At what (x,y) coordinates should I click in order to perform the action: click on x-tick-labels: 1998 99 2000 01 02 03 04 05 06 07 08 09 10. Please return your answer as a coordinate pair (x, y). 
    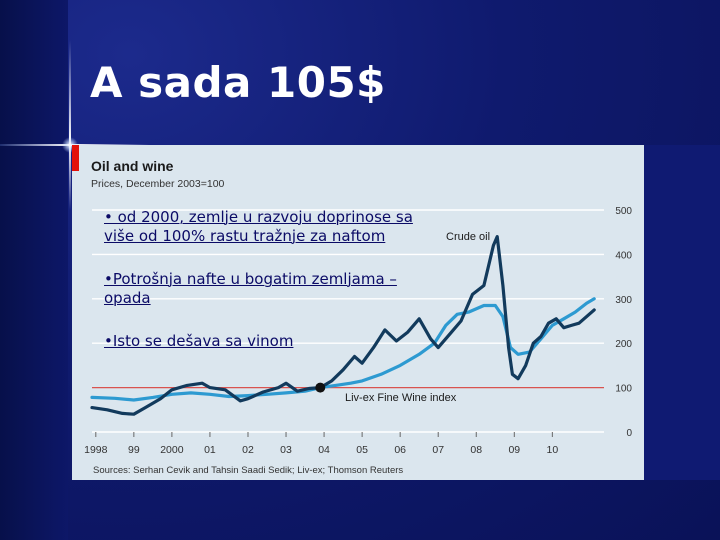
    Looking at the image, I should click on (321, 450).